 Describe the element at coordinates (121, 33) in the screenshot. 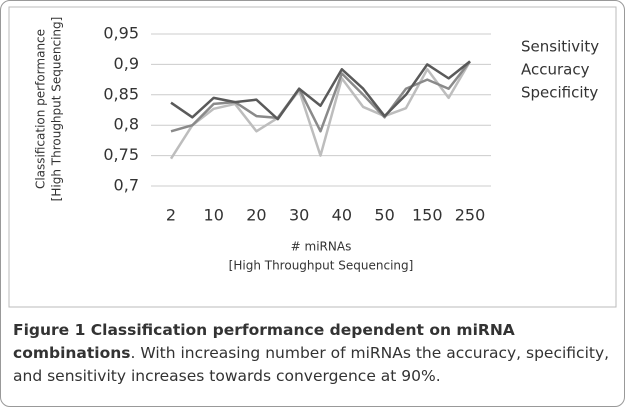

I see `y-tick-label: 0,95` at that location.